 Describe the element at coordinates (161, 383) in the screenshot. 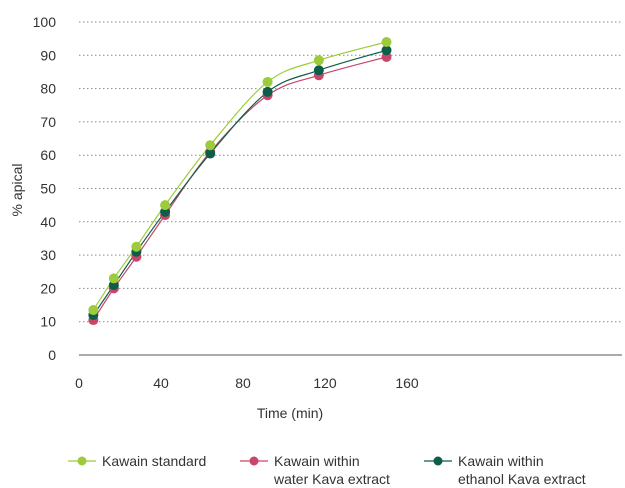

I see `x-tick-label: 40` at that location.